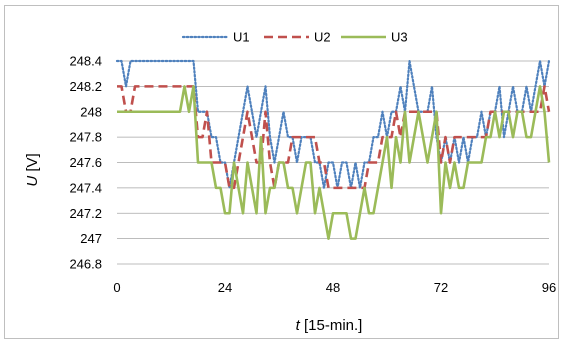 This screenshot has width=565, height=345. I want to click on legend-label-u3: U3, so click(399, 37).